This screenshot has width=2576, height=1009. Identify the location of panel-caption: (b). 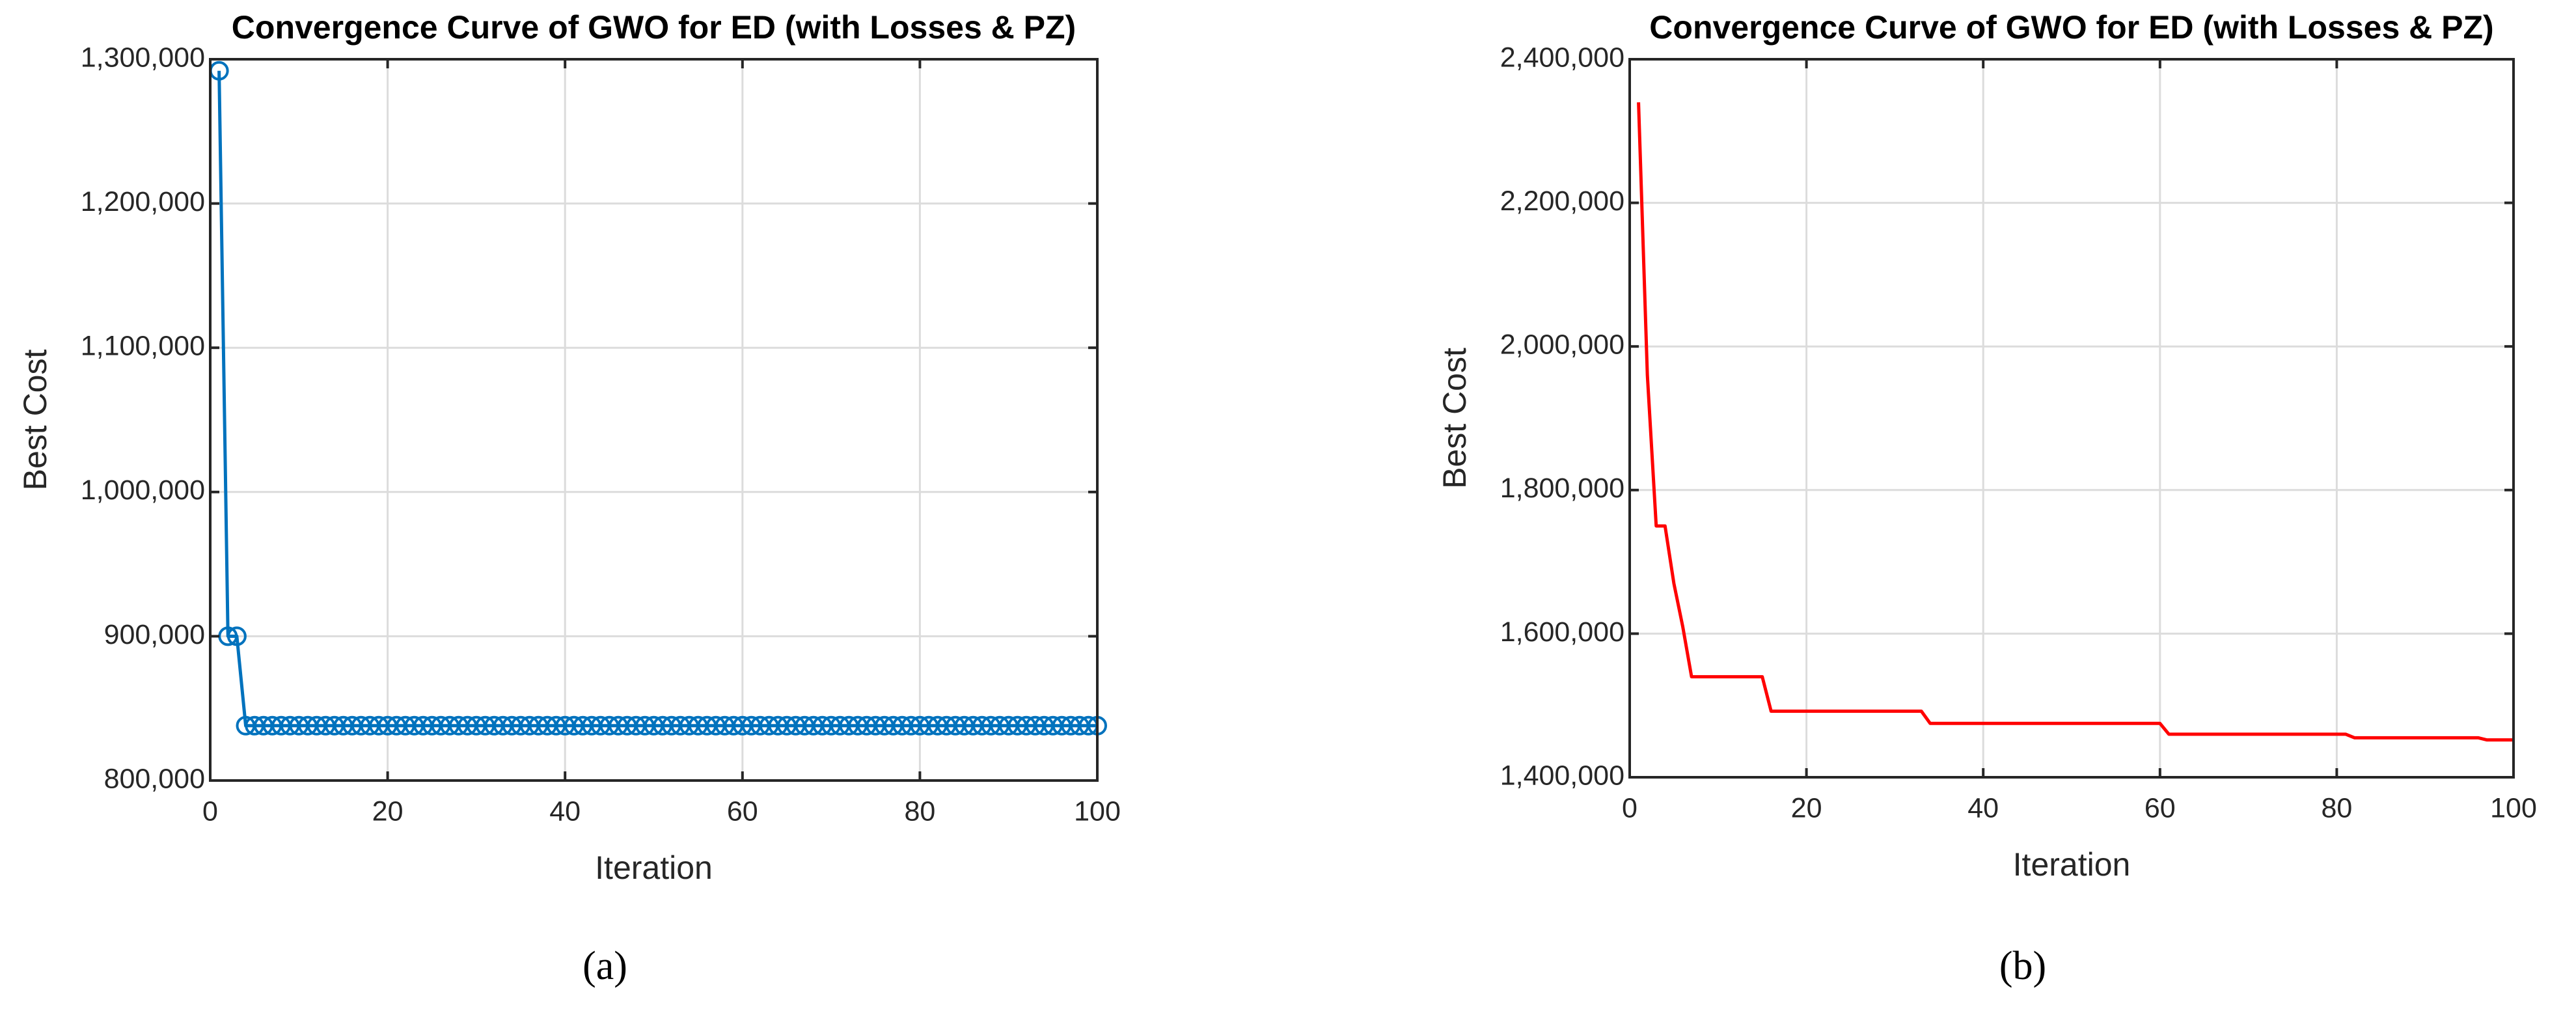
(2023, 966).